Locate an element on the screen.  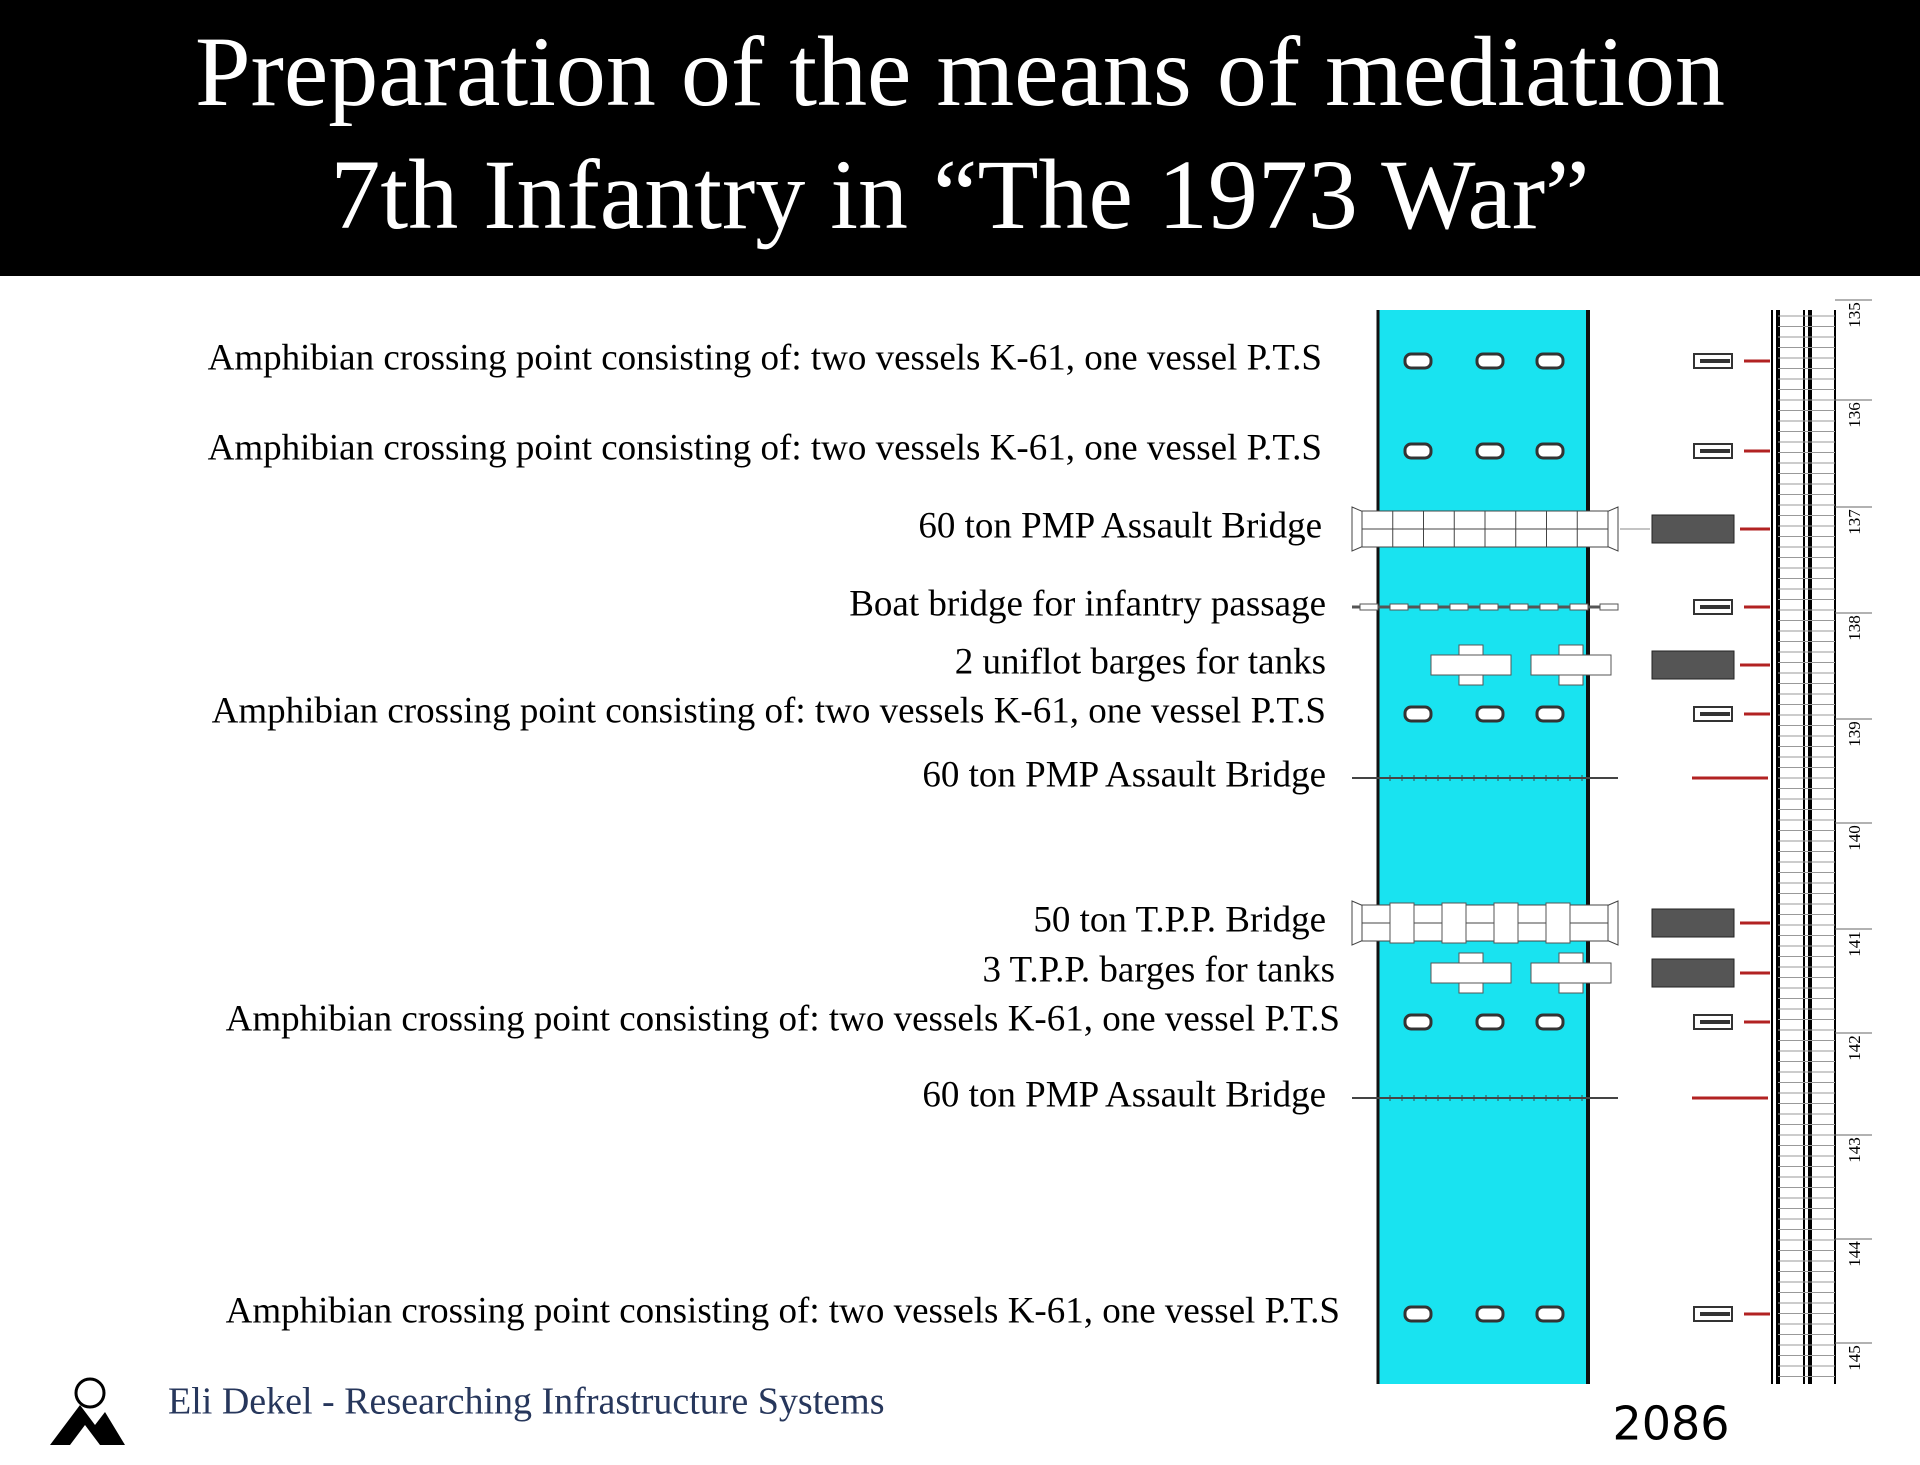
km-label: 140 is located at coordinates (1854, 838).